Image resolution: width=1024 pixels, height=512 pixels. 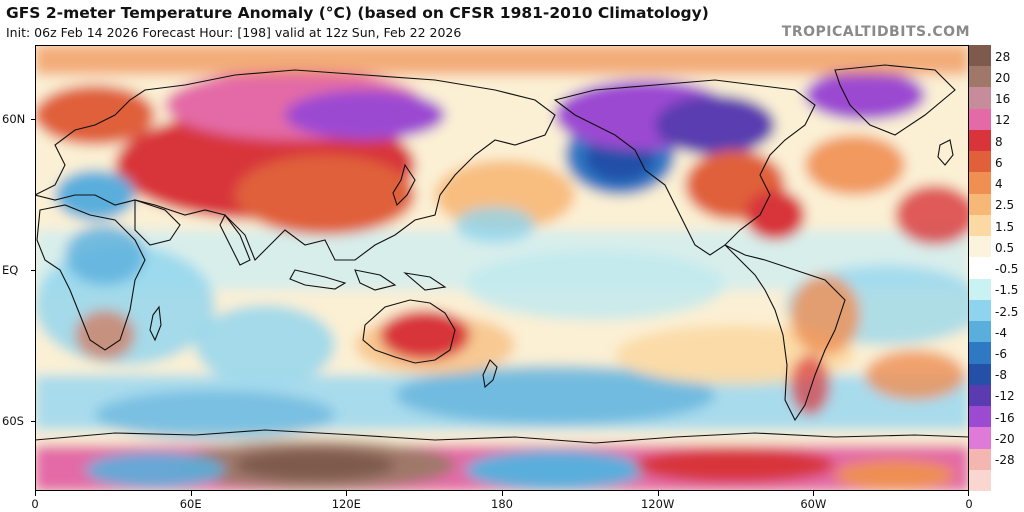 I want to click on colorbar-label: -4, so click(x=1001, y=332).